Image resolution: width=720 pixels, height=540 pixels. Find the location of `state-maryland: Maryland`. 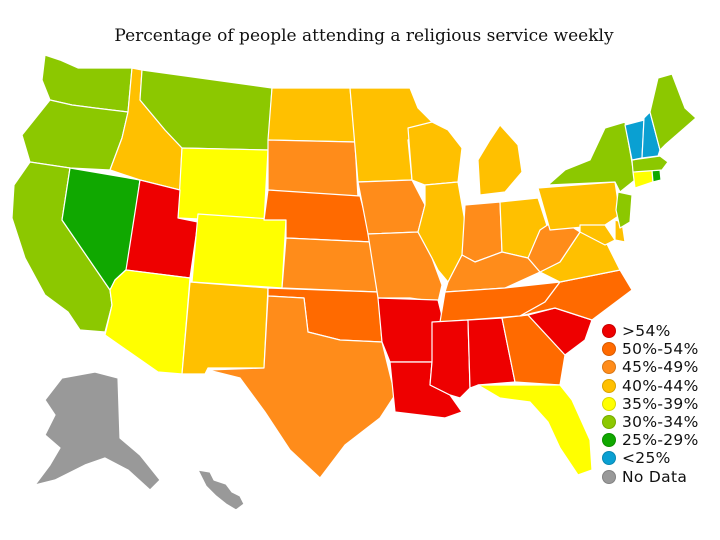

state-maryland: Maryland is located at coordinates (597, 235).